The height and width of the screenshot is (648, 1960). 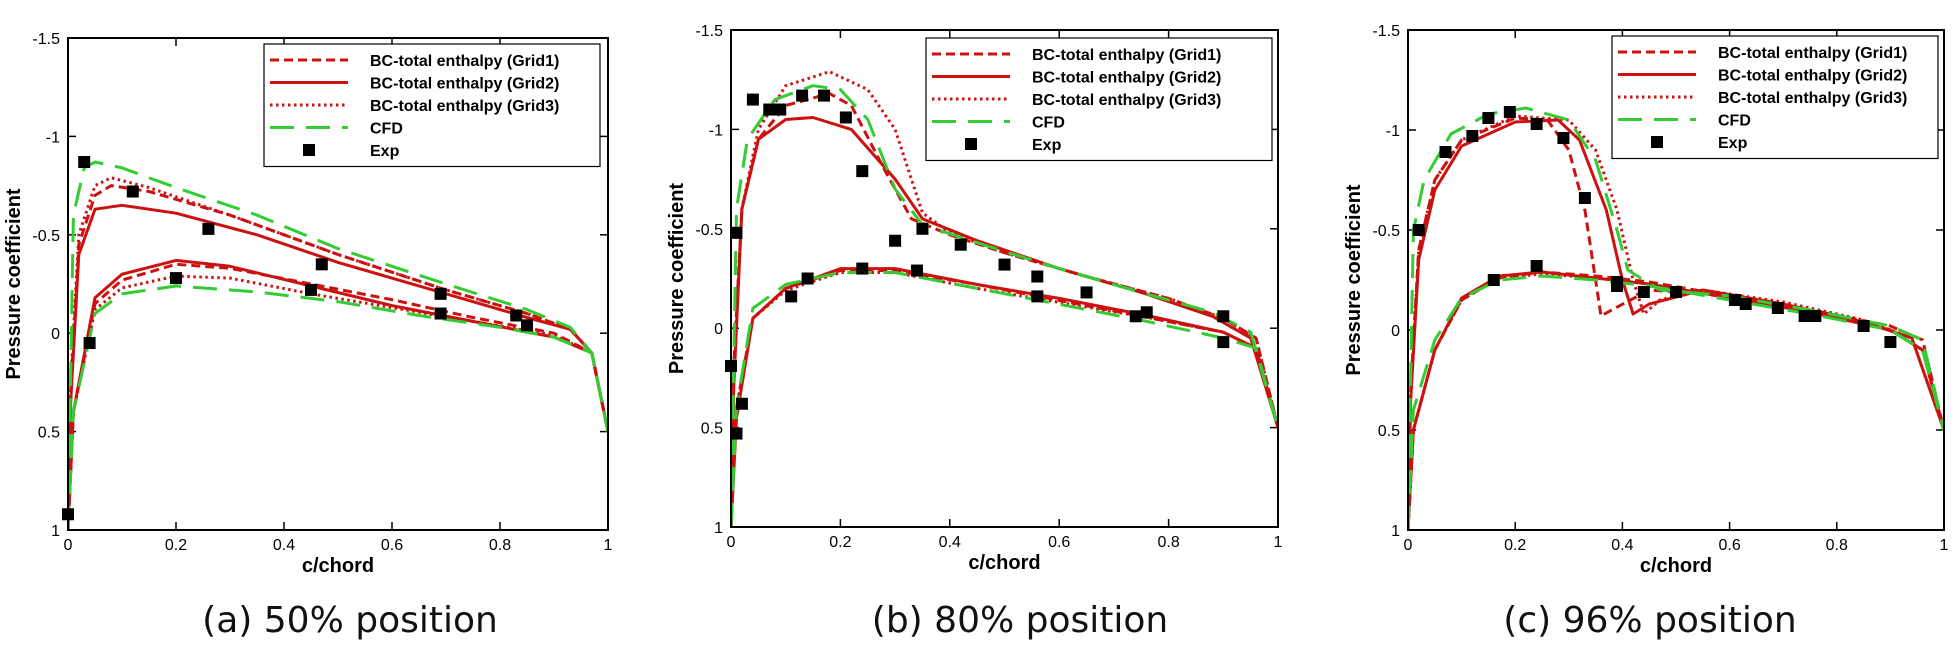 I want to click on x-tick-label: 0.8, so click(x=1168, y=542).